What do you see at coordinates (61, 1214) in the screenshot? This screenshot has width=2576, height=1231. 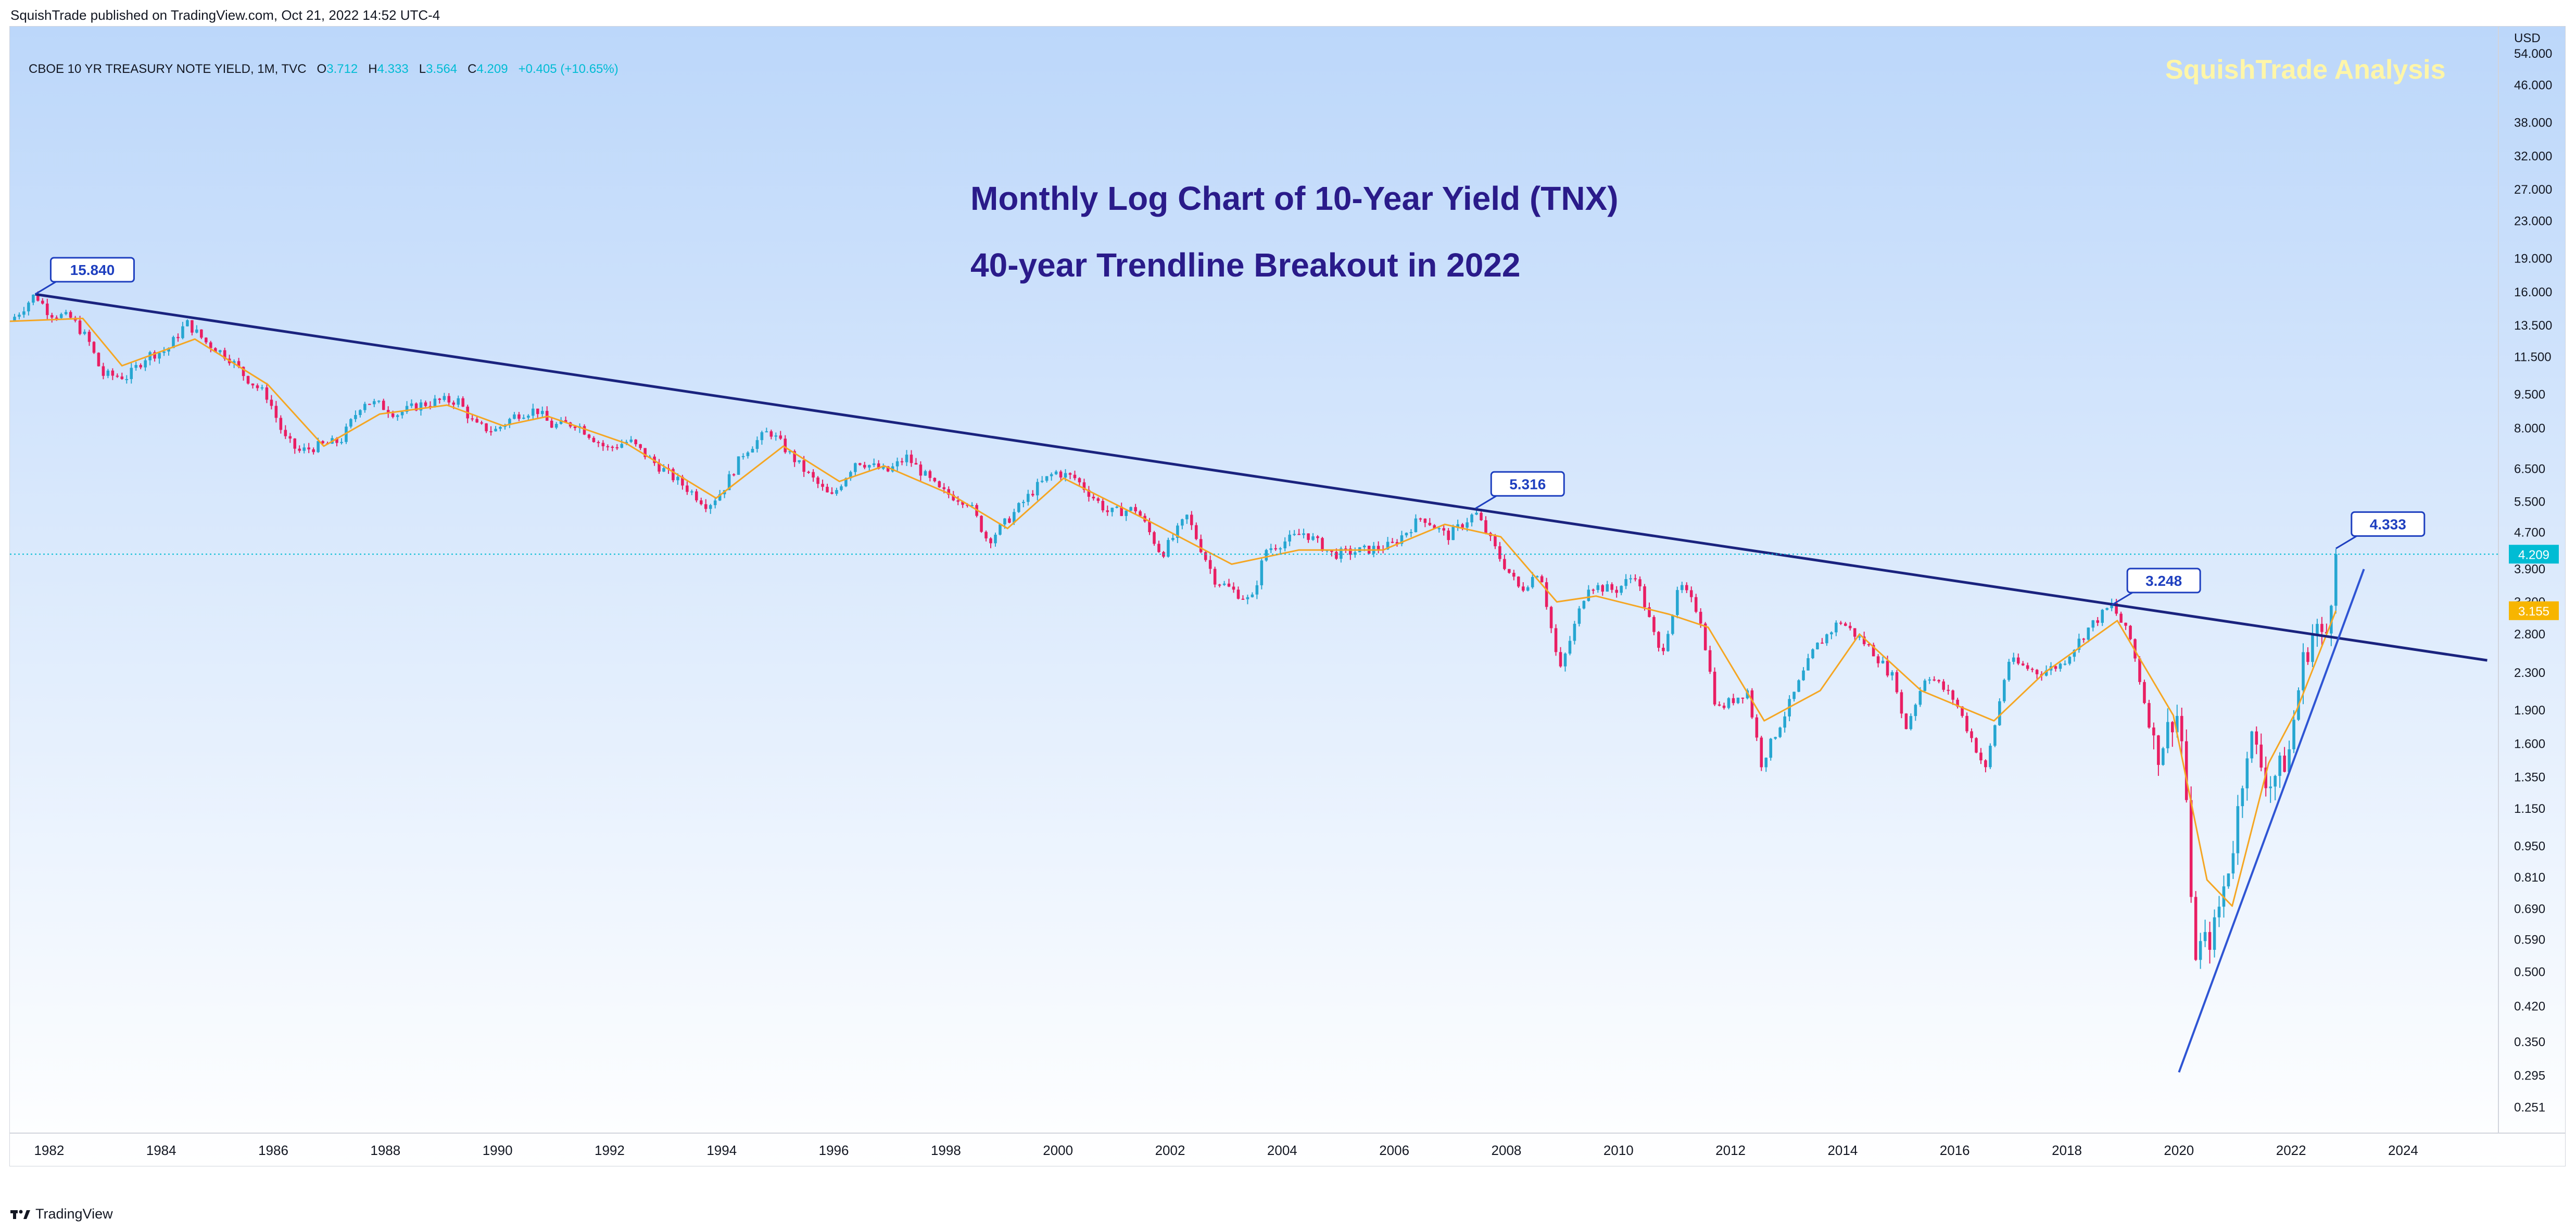 I see `tradingview-logo: TradingView` at bounding box center [61, 1214].